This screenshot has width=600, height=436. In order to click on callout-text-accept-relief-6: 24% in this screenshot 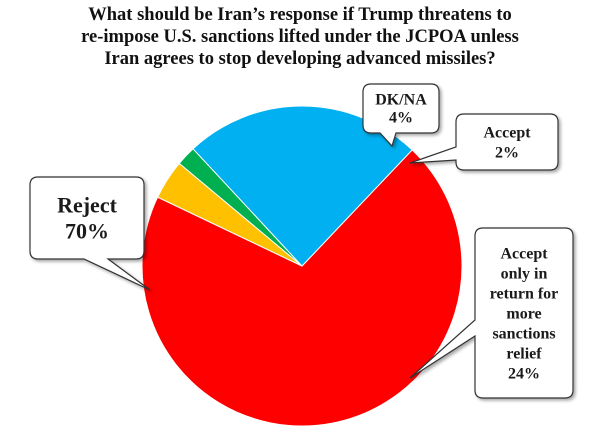, I will do `click(524, 374)`.